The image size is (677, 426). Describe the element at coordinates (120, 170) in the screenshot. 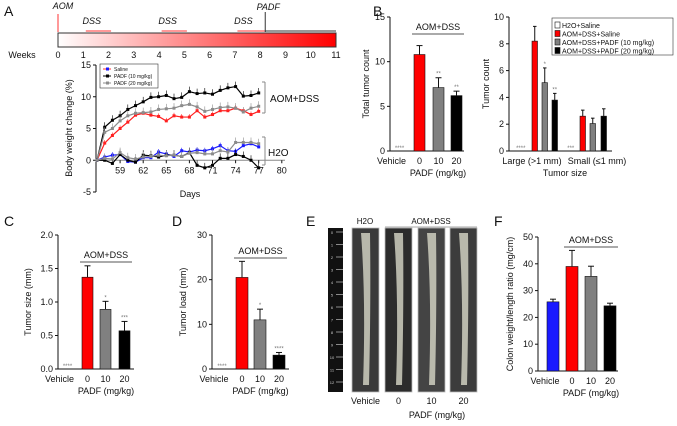

I see `x-tick-label: 59` at that location.